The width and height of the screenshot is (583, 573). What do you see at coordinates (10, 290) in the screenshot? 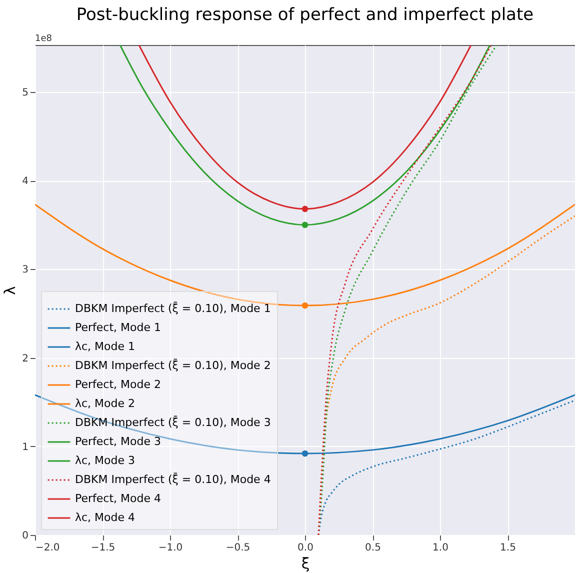
I see `y-axis-title: λ` at bounding box center [10, 290].